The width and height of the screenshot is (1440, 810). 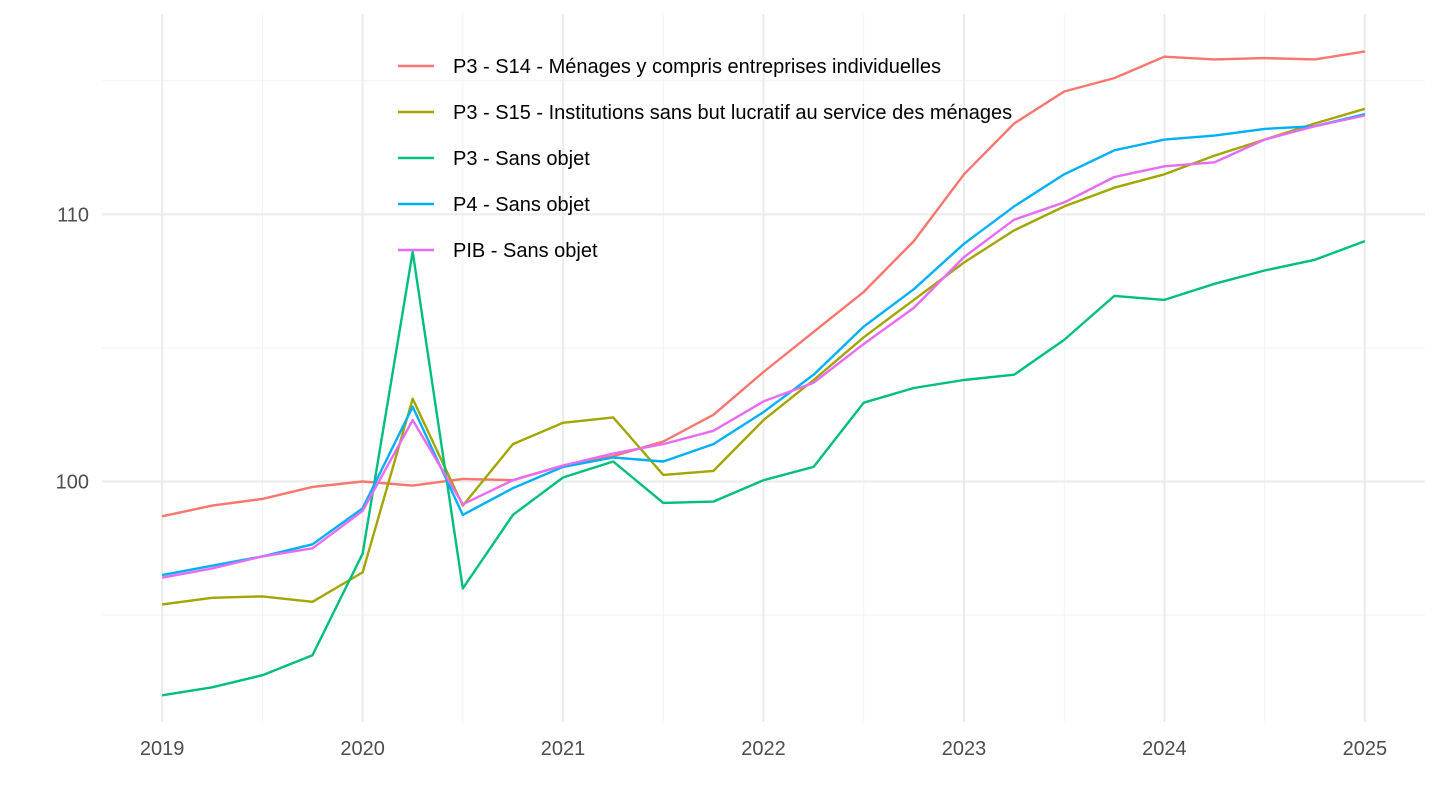 What do you see at coordinates (72, 483) in the screenshot?
I see `y-tick-label: 100` at bounding box center [72, 483].